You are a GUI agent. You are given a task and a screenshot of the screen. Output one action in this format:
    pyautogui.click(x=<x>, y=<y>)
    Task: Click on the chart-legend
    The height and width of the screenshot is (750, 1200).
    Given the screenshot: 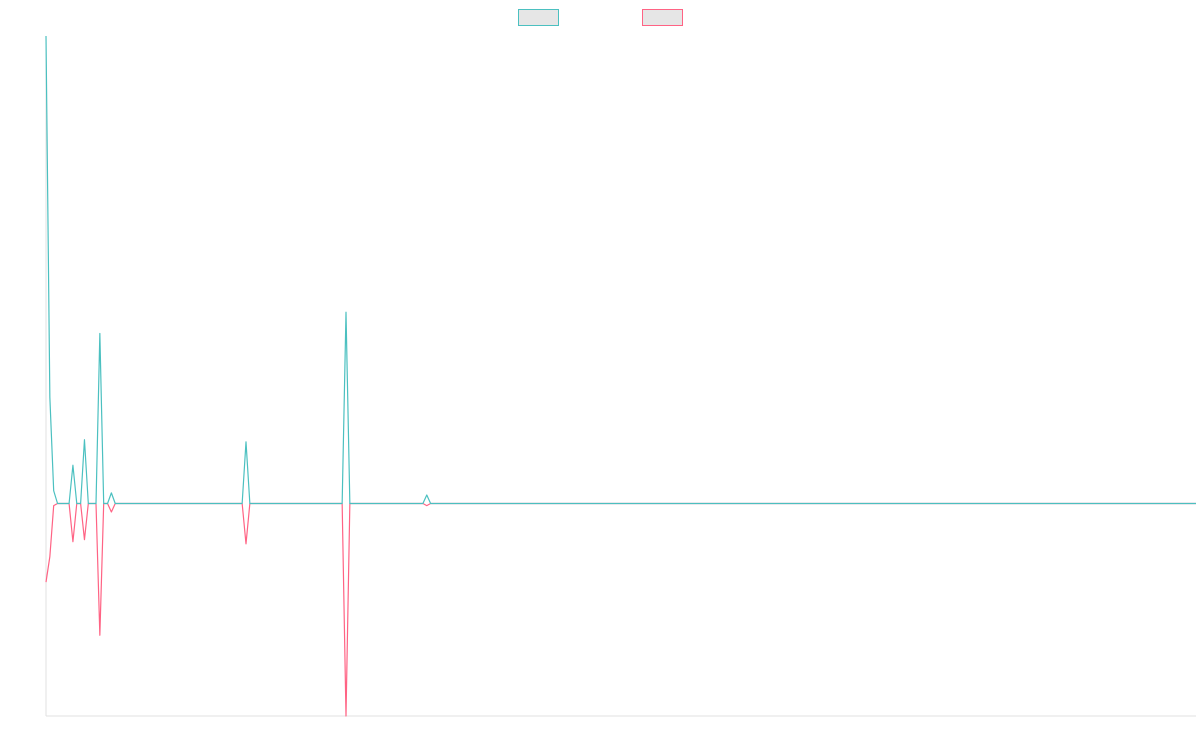 What is the action you would take?
    pyautogui.click(x=600, y=17)
    